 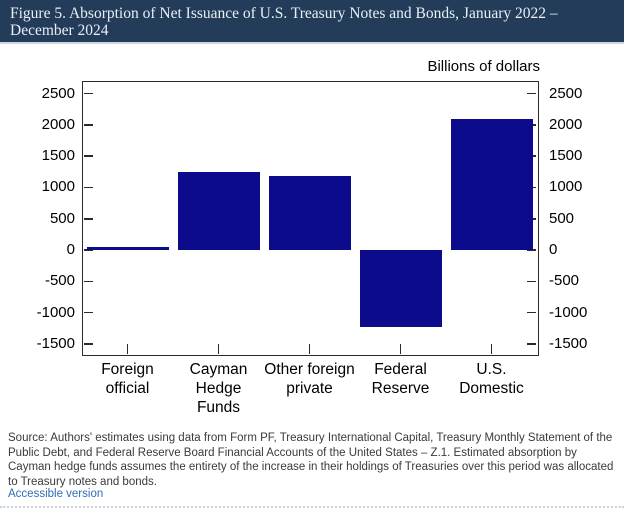 I want to click on y-tick-label-right: -1000, so click(x=568, y=312).